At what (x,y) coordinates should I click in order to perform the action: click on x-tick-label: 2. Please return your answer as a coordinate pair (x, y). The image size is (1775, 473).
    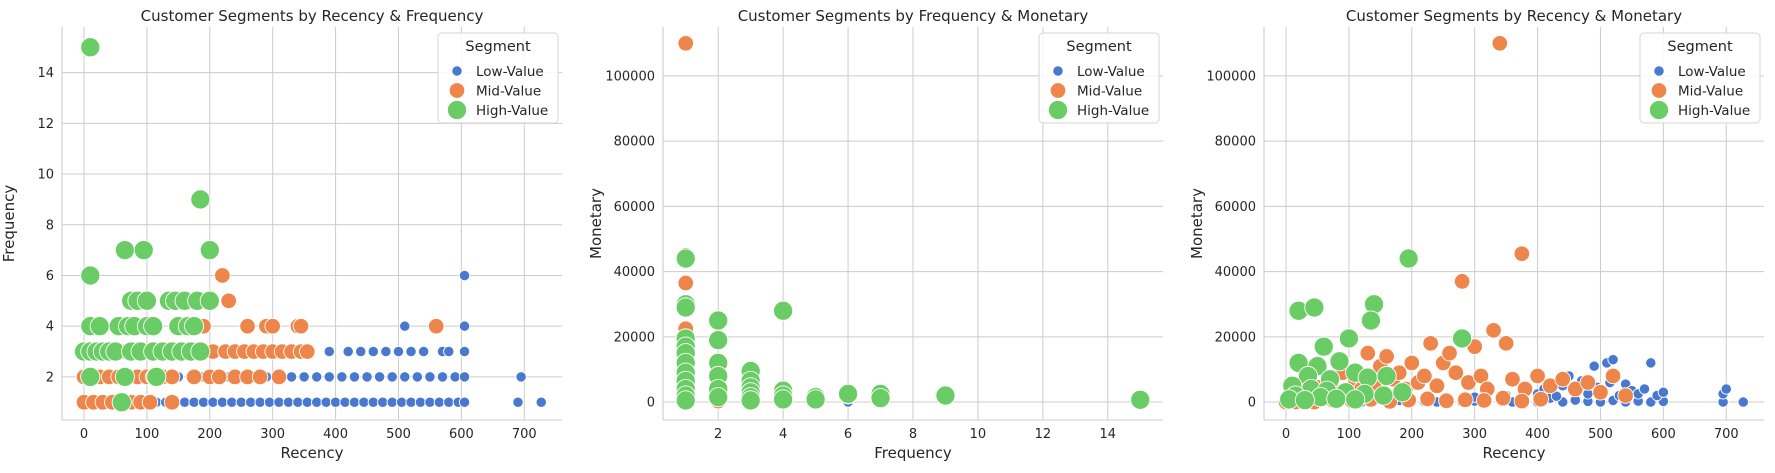
    Looking at the image, I should click on (718, 434).